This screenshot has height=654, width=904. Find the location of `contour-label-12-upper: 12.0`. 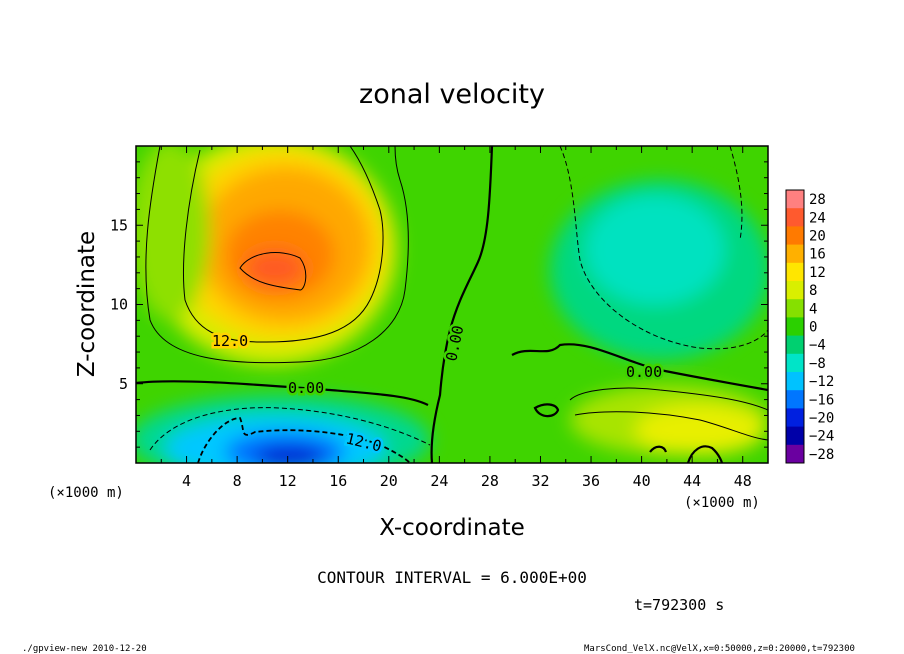

contour-label-12-upper: 12.0 is located at coordinates (230, 341).